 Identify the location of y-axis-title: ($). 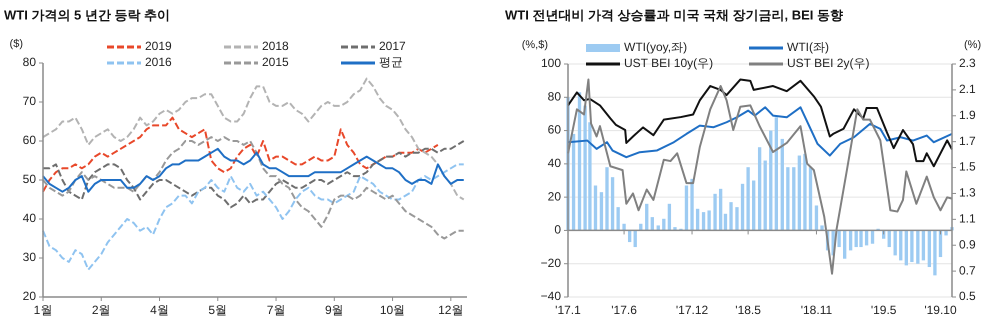
(16, 44).